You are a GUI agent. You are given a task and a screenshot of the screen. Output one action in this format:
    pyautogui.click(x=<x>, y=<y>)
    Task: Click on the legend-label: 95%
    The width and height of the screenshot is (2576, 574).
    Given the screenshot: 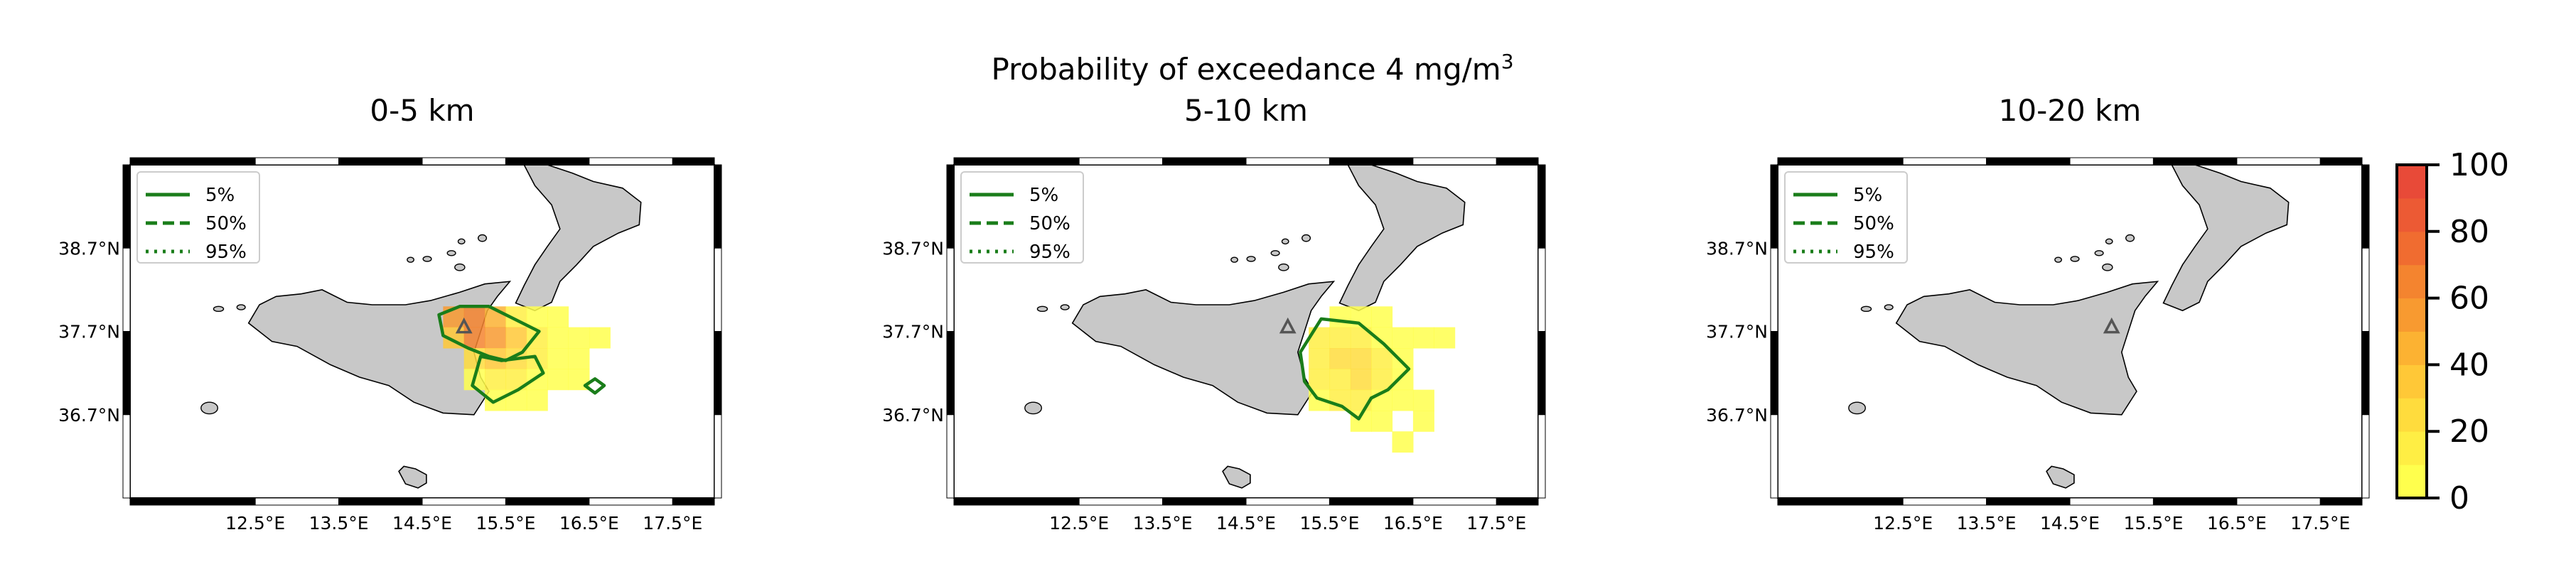 What is the action you would take?
    pyautogui.click(x=1049, y=252)
    